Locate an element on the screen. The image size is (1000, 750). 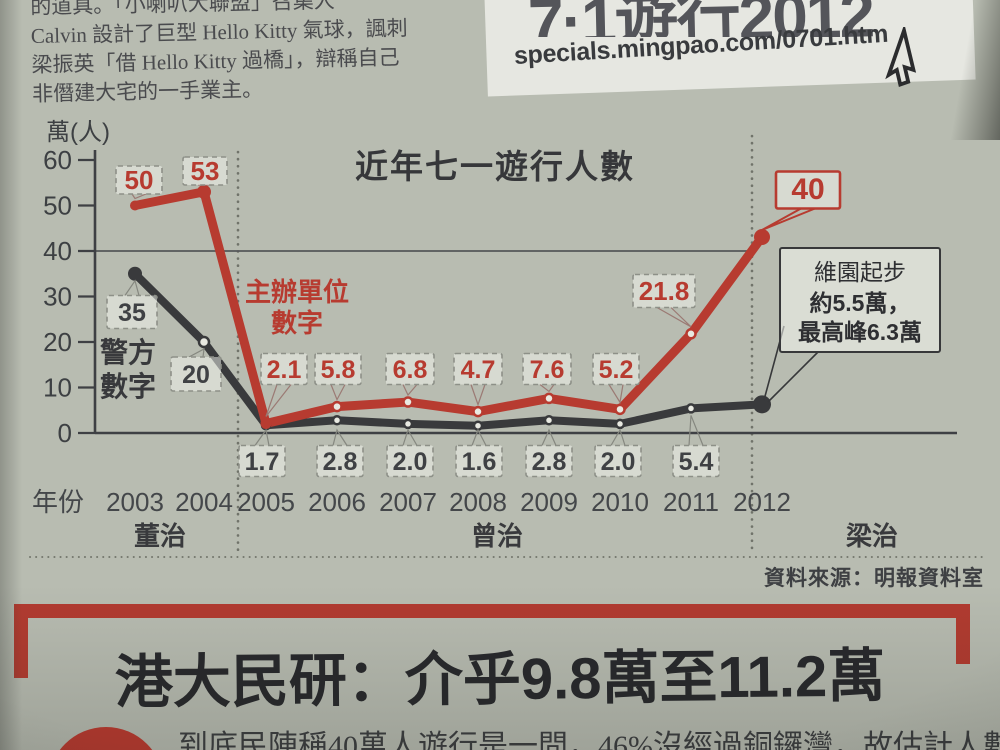
year-label-2004: 2004 is located at coordinates (204, 502).